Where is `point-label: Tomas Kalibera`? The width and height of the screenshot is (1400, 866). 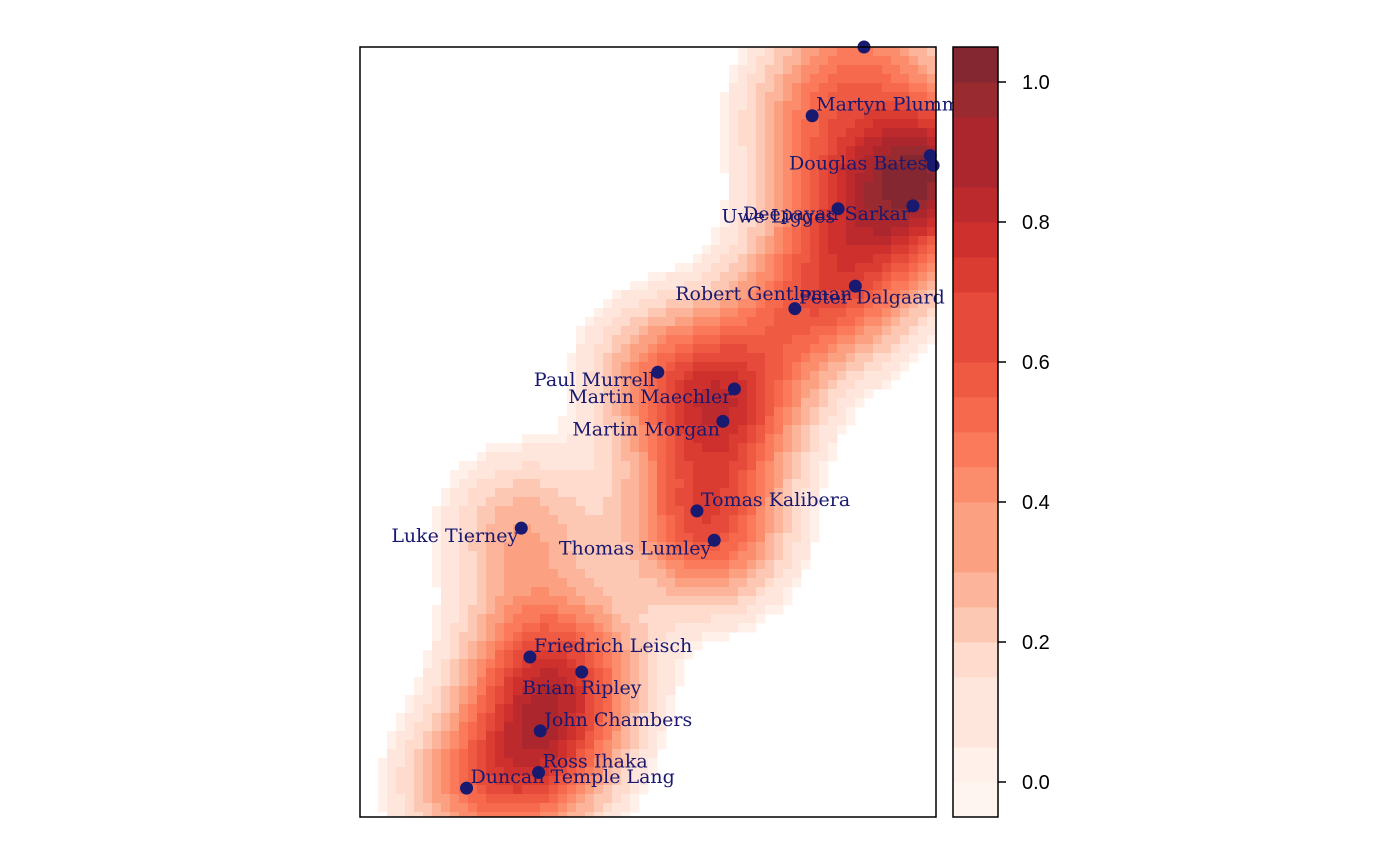
point-label: Tomas Kalibera is located at coordinates (775, 500).